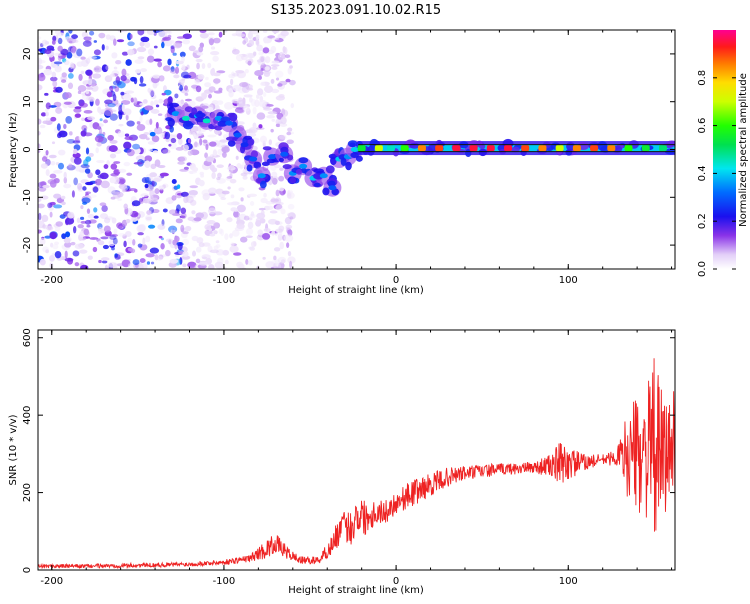 The image size is (750, 604). Describe the element at coordinates (716, 173) in the screenshot. I see `colorbar-ticks: 0.0 0.2 0.4 0.6 0.8` at that location.